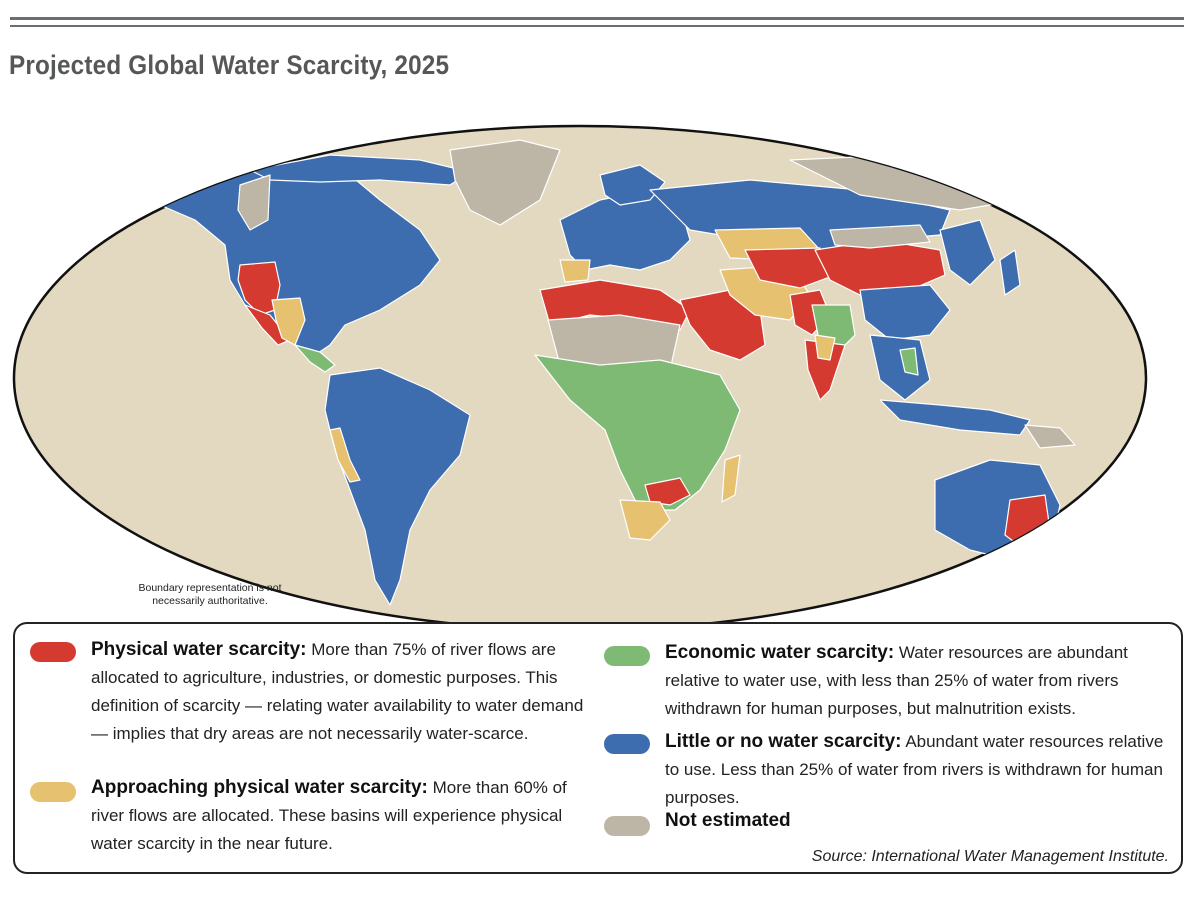 The width and height of the screenshot is (1200, 897). What do you see at coordinates (53, 652) in the screenshot?
I see `legend-swatch-physical` at bounding box center [53, 652].